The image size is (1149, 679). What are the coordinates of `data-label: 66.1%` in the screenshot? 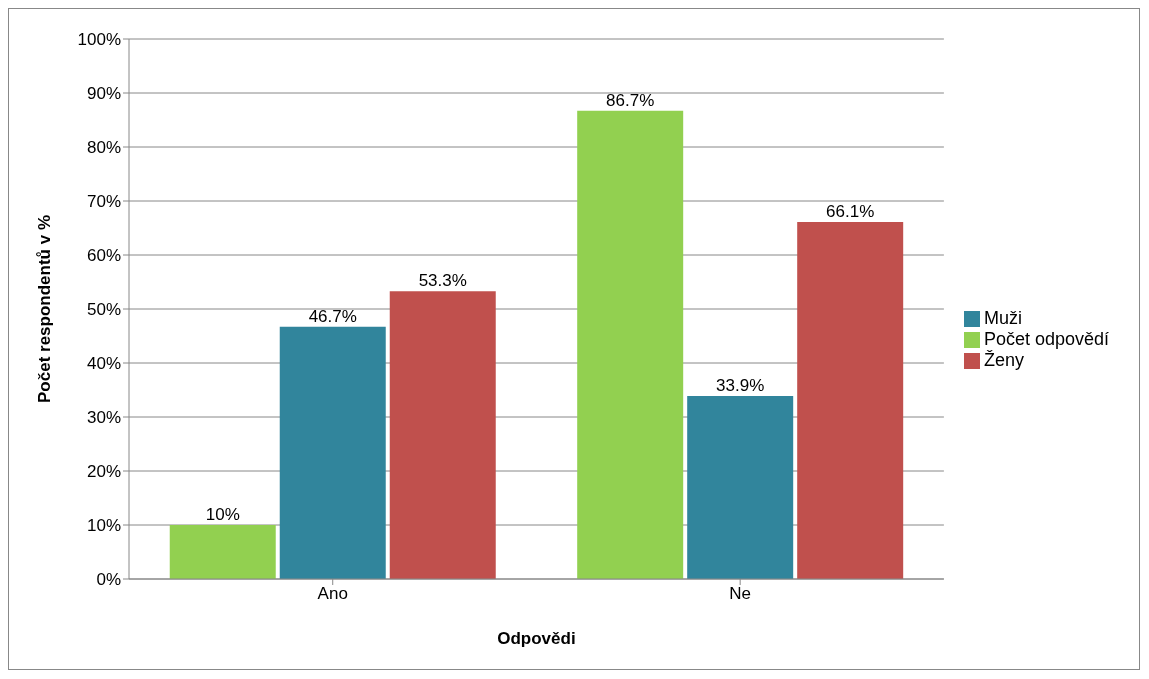 It's located at (850, 212).